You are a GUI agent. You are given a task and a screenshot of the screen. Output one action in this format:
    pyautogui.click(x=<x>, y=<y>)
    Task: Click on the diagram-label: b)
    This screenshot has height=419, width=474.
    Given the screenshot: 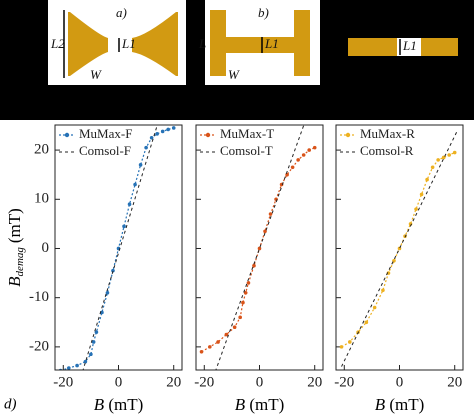 What is the action you would take?
    pyautogui.click(x=263, y=12)
    